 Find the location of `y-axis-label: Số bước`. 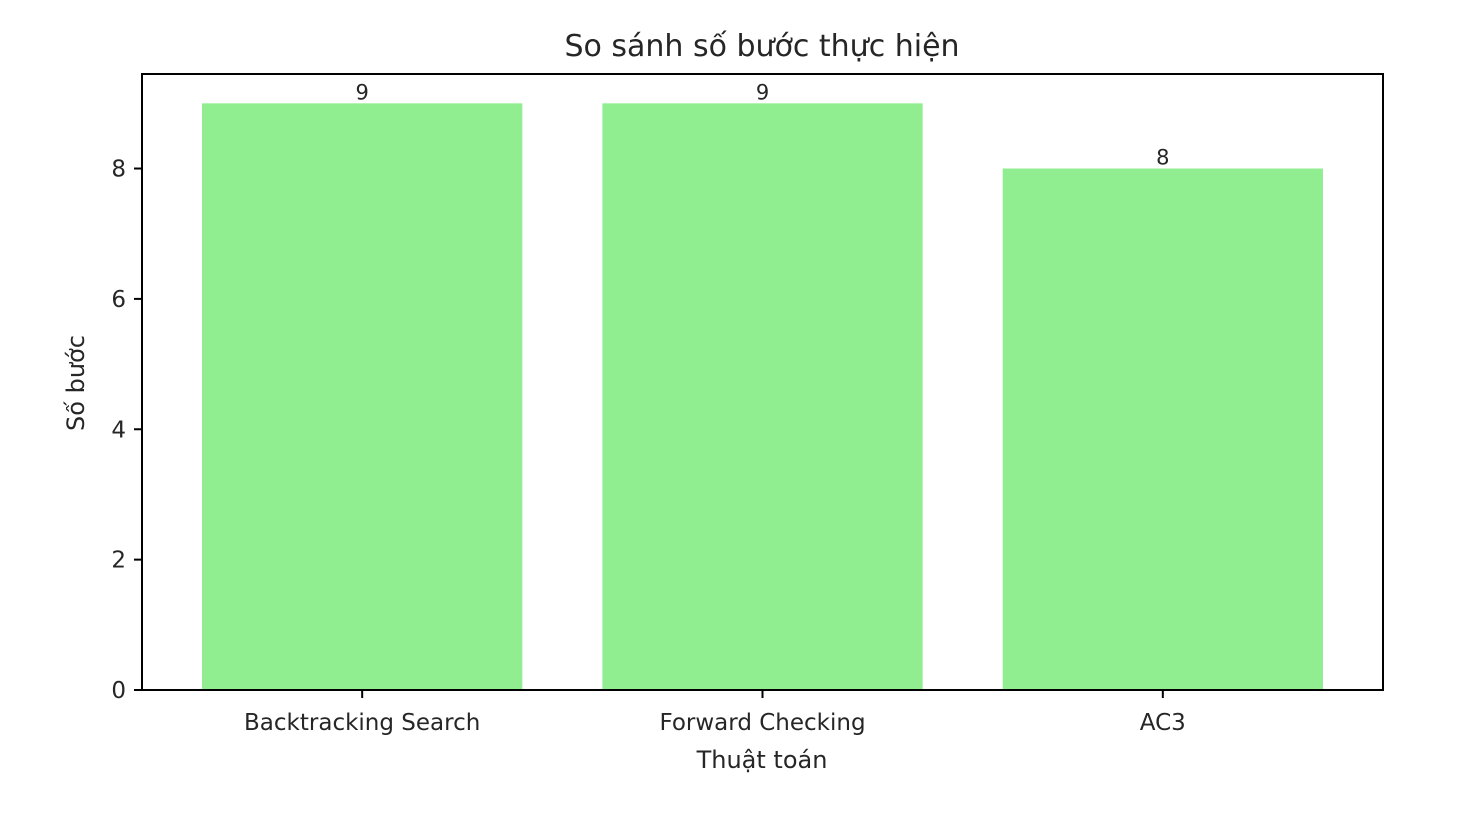

y-axis-label: Số bước is located at coordinates (76, 383).